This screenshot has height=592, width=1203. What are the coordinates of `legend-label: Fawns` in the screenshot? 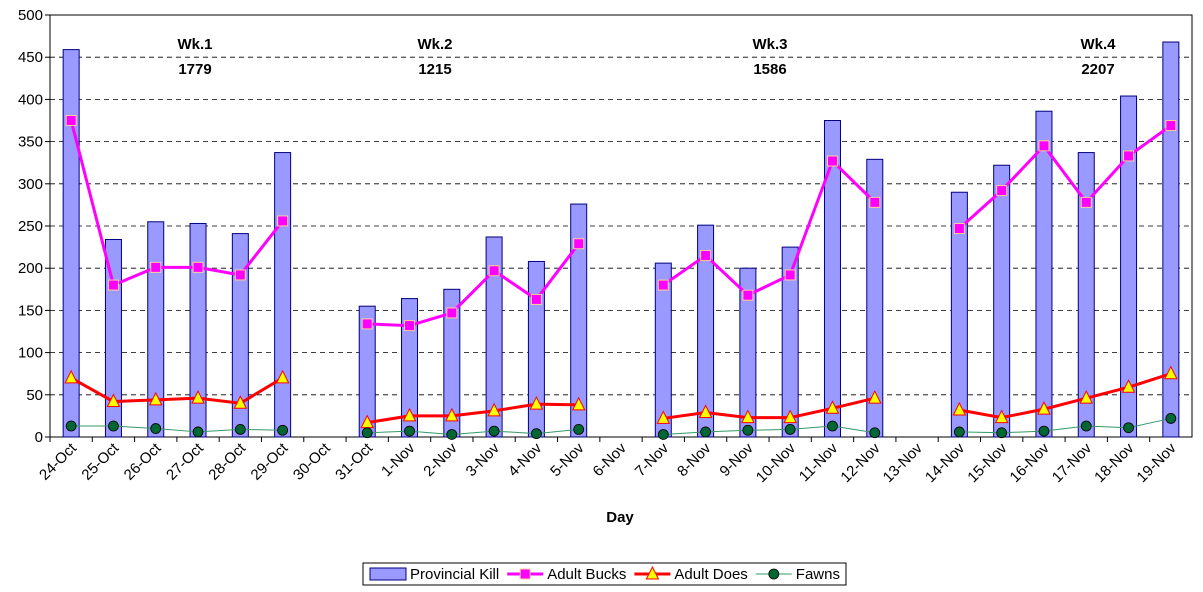 It's located at (818, 574).